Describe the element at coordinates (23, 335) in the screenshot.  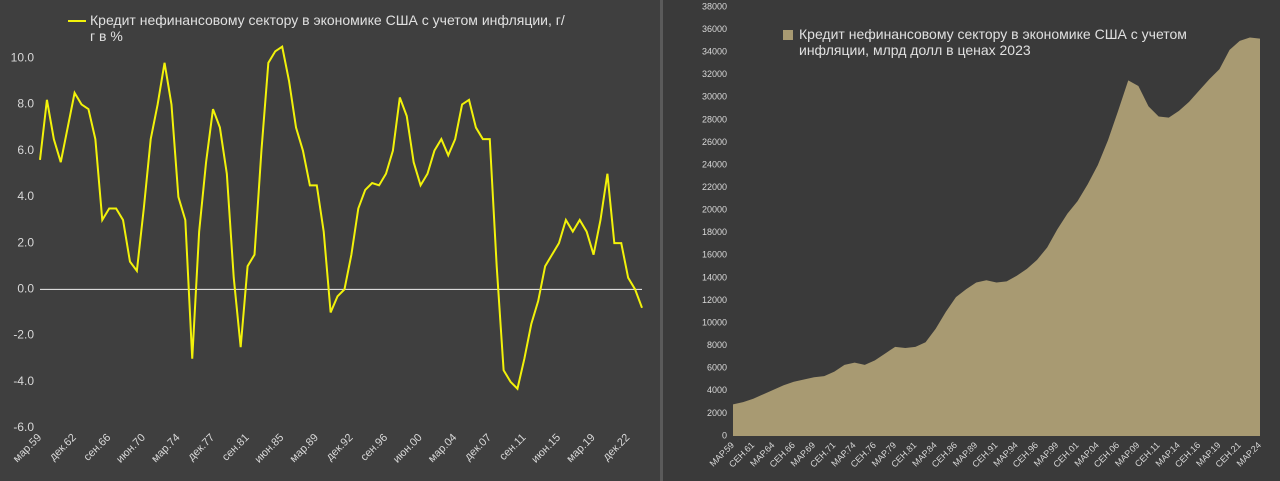
I see `y-tick-label: -2.0` at that location.